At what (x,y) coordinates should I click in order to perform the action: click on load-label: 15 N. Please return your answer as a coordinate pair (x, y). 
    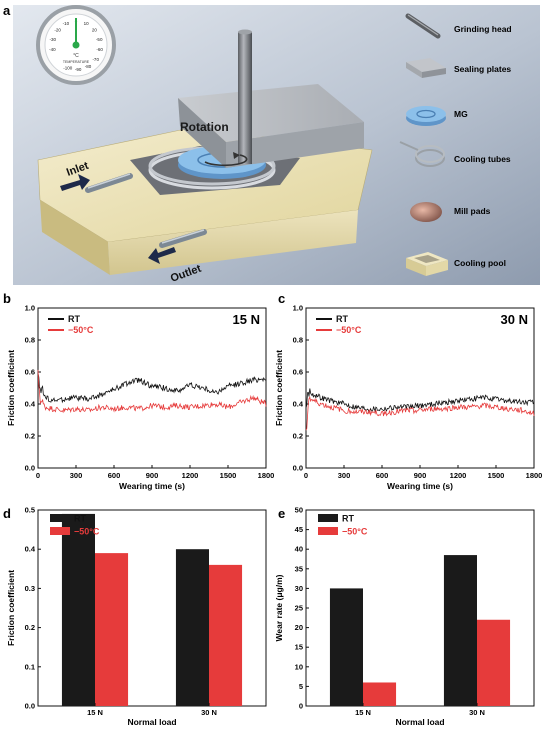
    Looking at the image, I should click on (246, 319).